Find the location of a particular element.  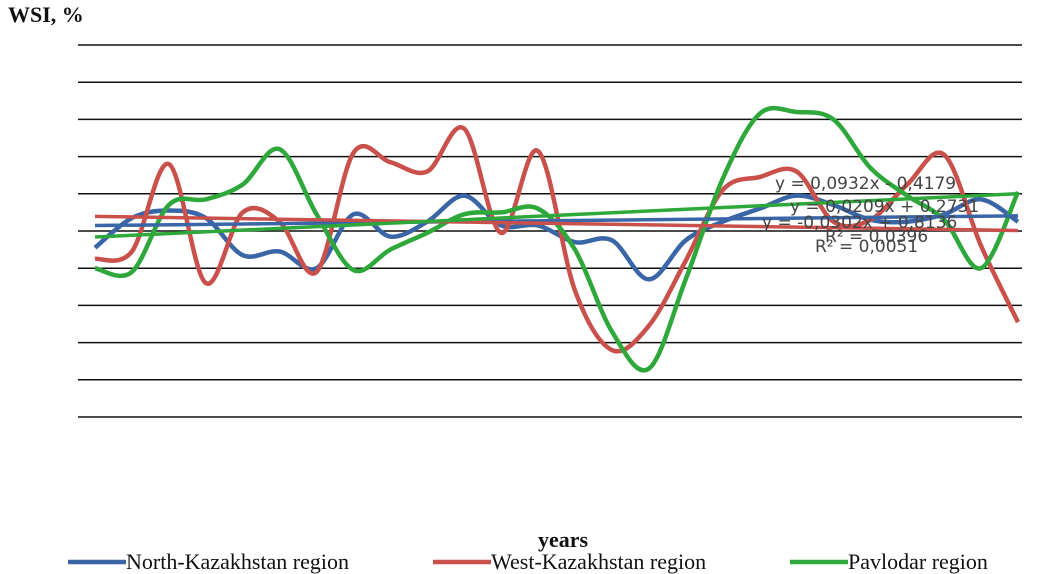

legend-label: West-Kazakhstan region is located at coordinates (598, 561).